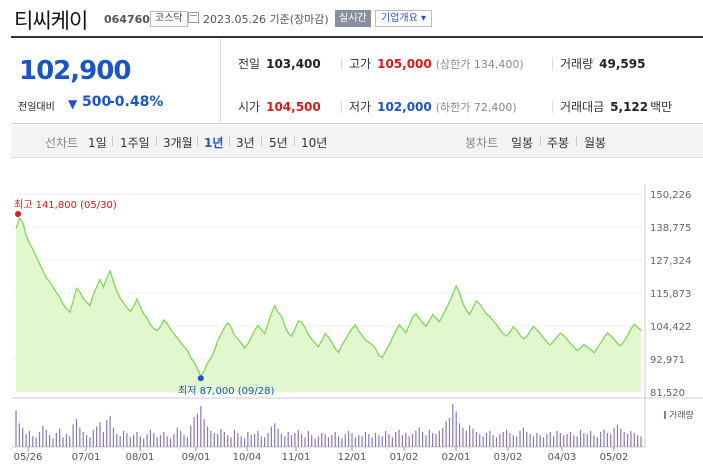 This screenshot has width=703, height=476. Describe the element at coordinates (522, 143) in the screenshot. I see `tab-daily: 일봉` at that location.